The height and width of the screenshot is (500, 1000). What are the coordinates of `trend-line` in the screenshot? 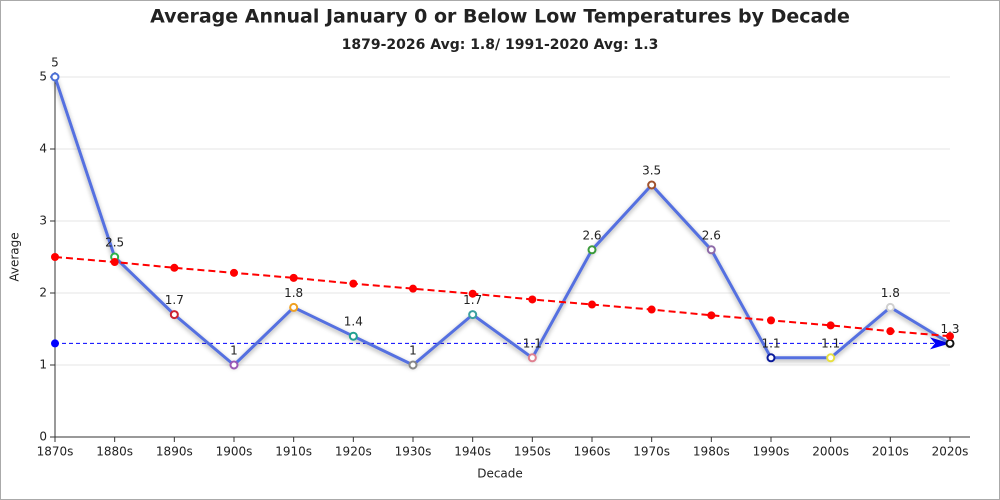 It's located at (502, 297).